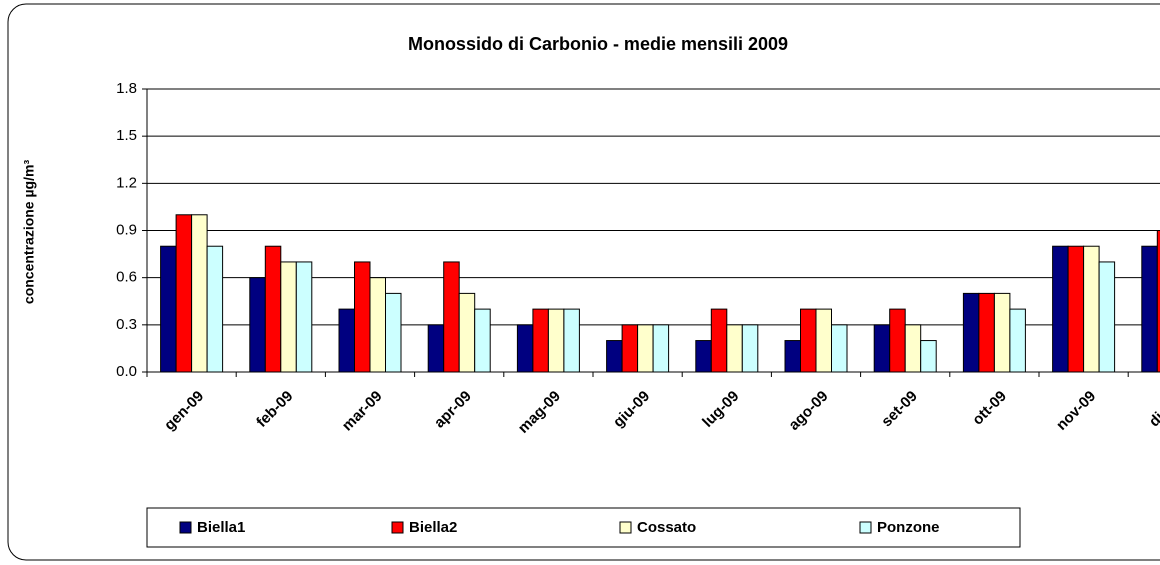 Image resolution: width=1160 pixels, height=565 pixels. I want to click on x-tick-label: gen-09, so click(184, 411).